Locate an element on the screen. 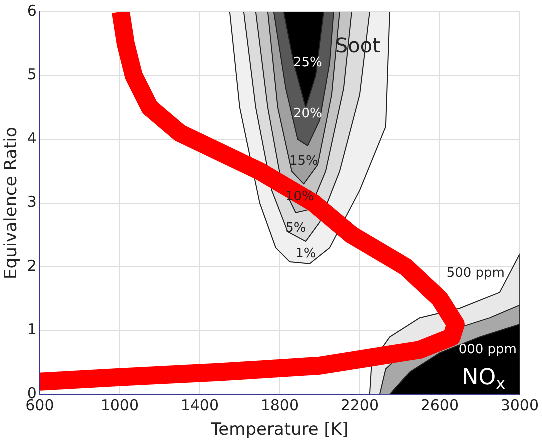 The height and width of the screenshot is (443, 542). x-tick-label: 3000 is located at coordinates (520, 405).